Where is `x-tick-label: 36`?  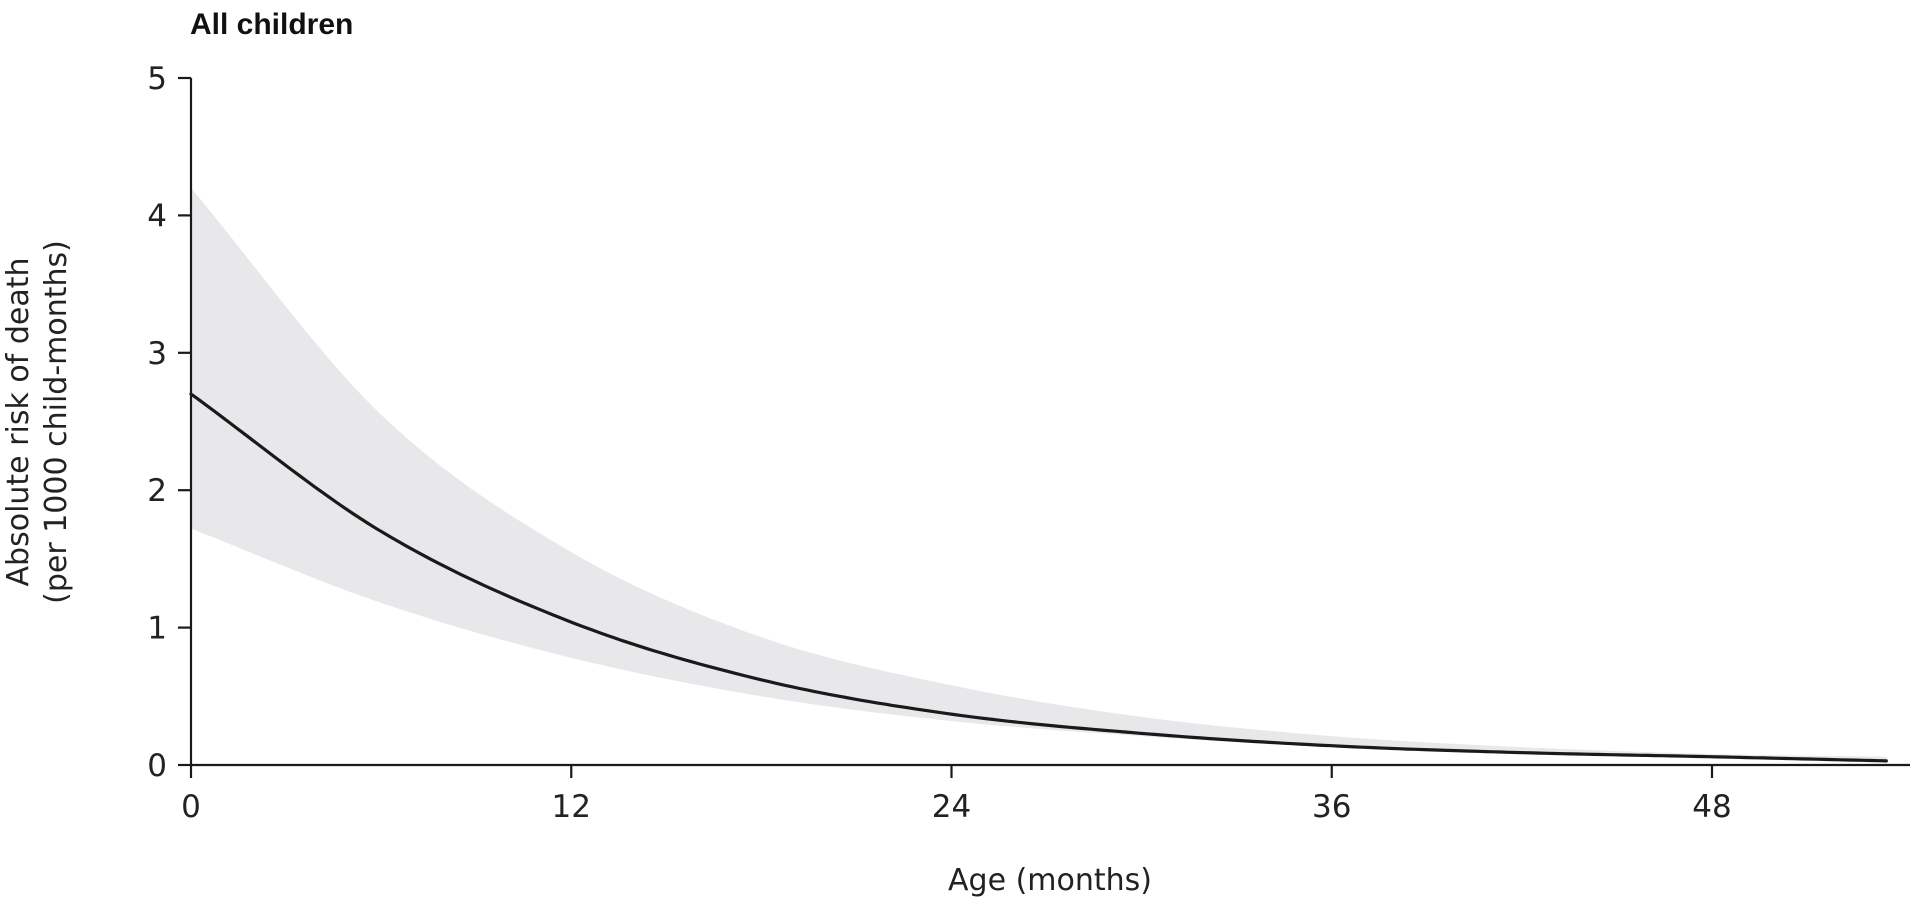
x-tick-label: 36 is located at coordinates (1331, 807).